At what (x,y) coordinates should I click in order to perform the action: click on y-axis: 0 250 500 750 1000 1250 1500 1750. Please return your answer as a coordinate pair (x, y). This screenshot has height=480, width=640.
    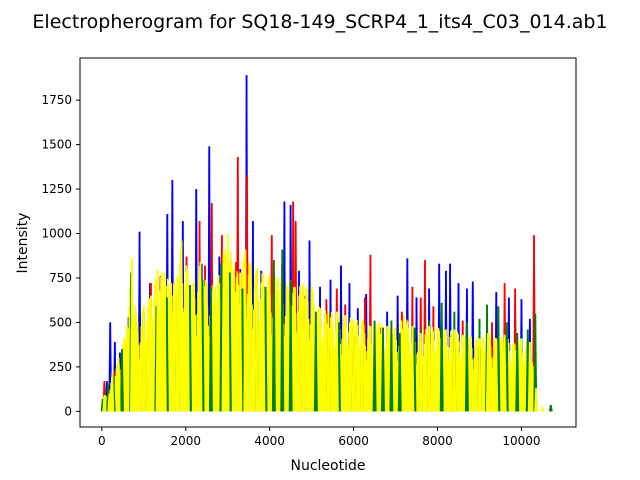
    Looking at the image, I should click on (60, 255).